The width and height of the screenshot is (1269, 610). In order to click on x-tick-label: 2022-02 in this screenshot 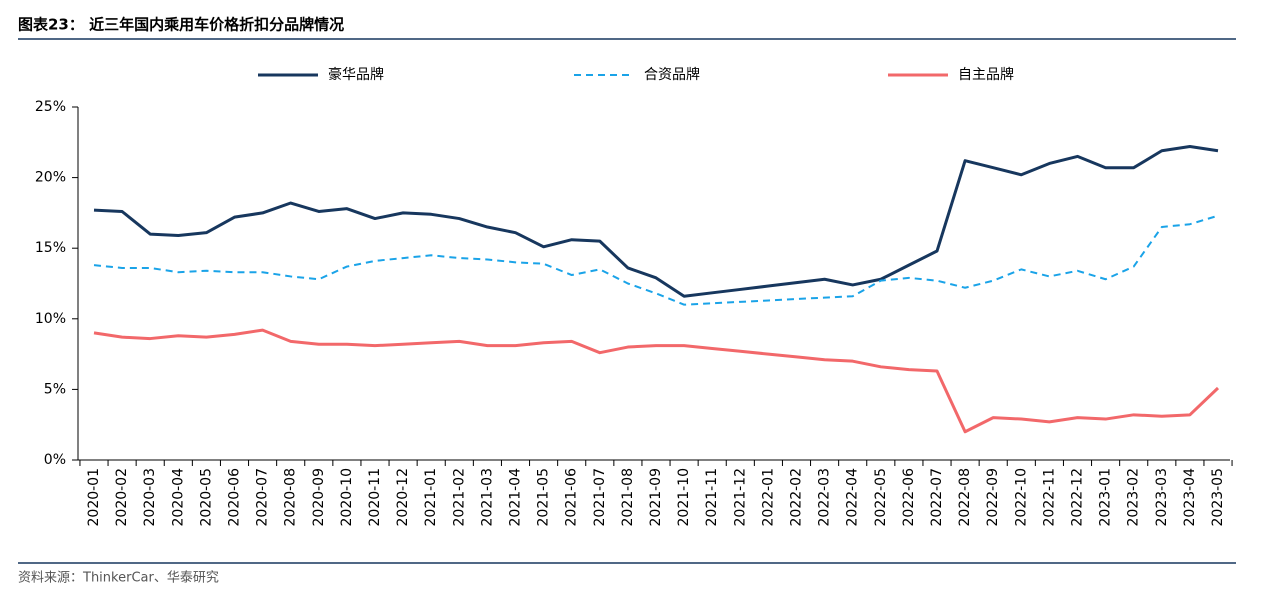, I will do `click(797, 497)`.